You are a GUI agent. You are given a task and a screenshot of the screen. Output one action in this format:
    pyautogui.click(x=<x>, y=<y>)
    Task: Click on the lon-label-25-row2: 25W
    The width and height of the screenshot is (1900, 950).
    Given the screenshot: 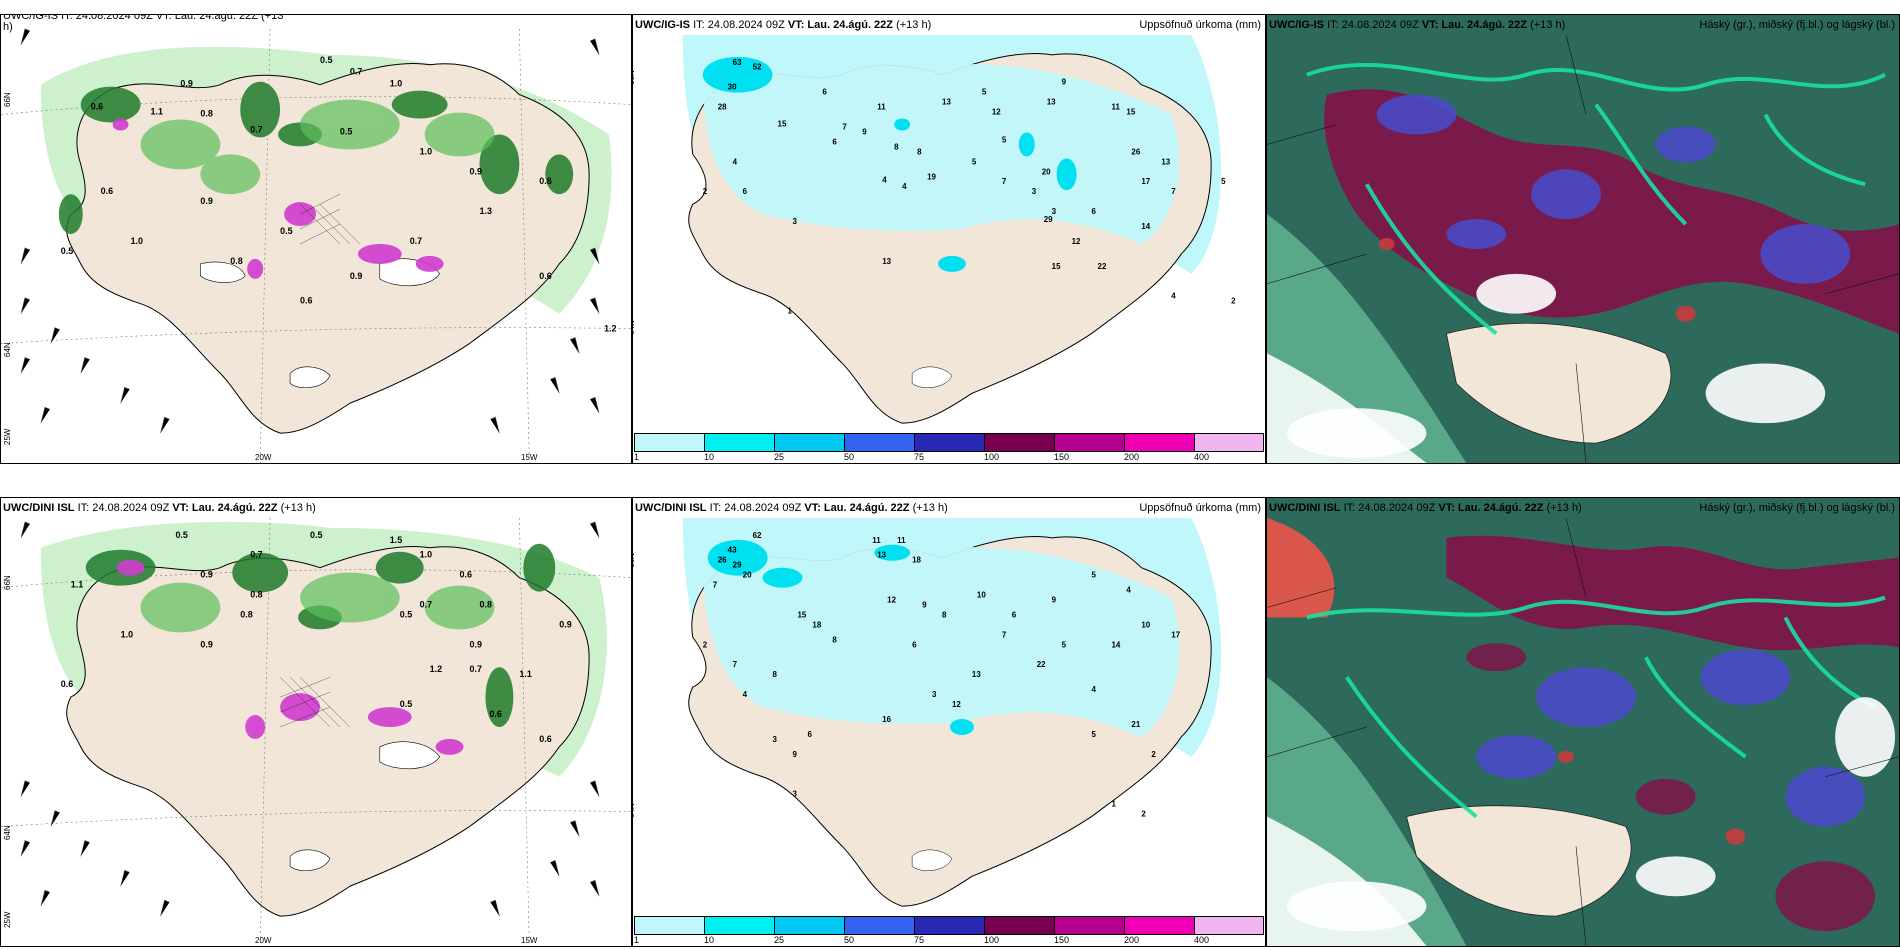 What is the action you would take?
    pyautogui.click(x=7, y=919)
    